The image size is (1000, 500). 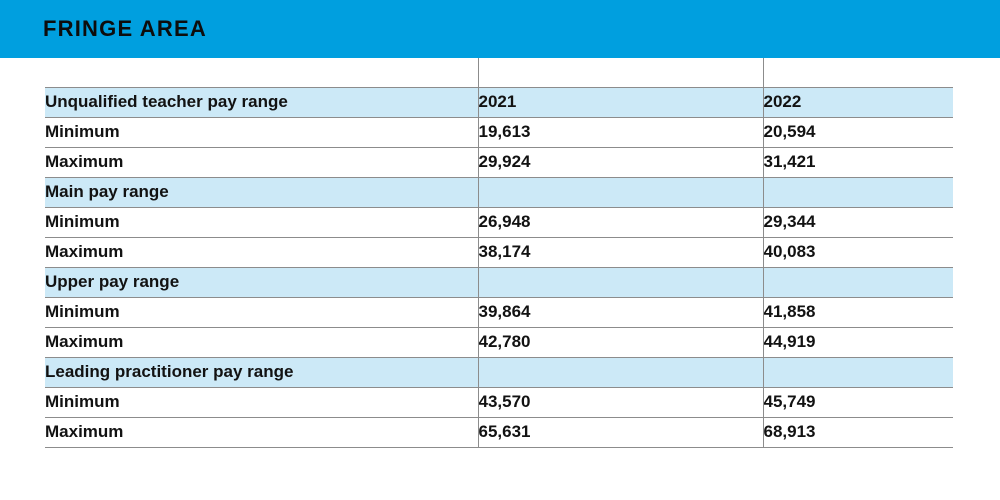 I want to click on table-row: Maximum 38,174 40,083, so click(x=499, y=252).